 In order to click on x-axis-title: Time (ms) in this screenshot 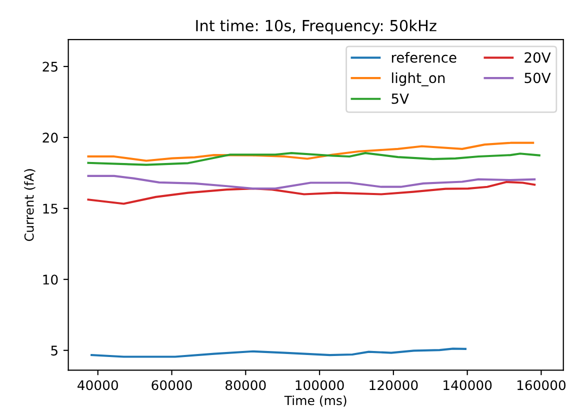, I will do `click(315, 401)`.